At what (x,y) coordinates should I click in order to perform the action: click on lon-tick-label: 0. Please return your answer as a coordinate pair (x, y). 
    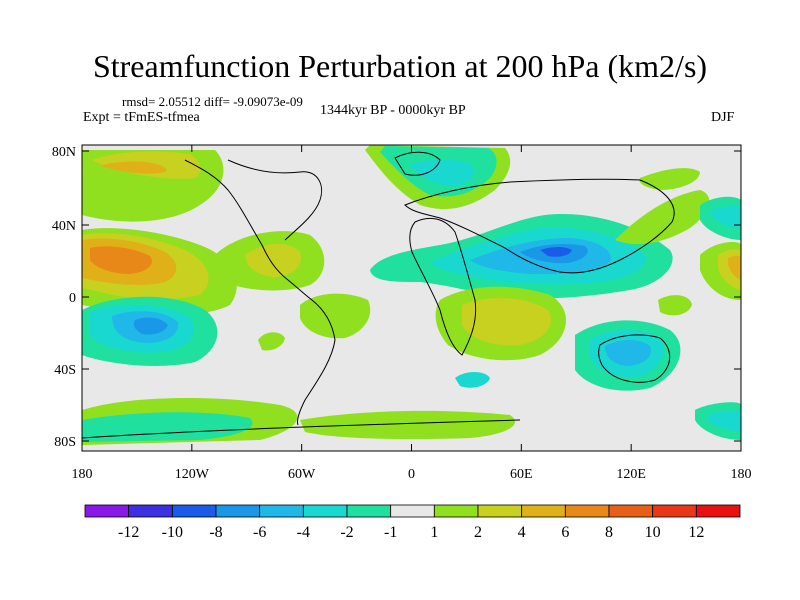
    Looking at the image, I should click on (411, 474).